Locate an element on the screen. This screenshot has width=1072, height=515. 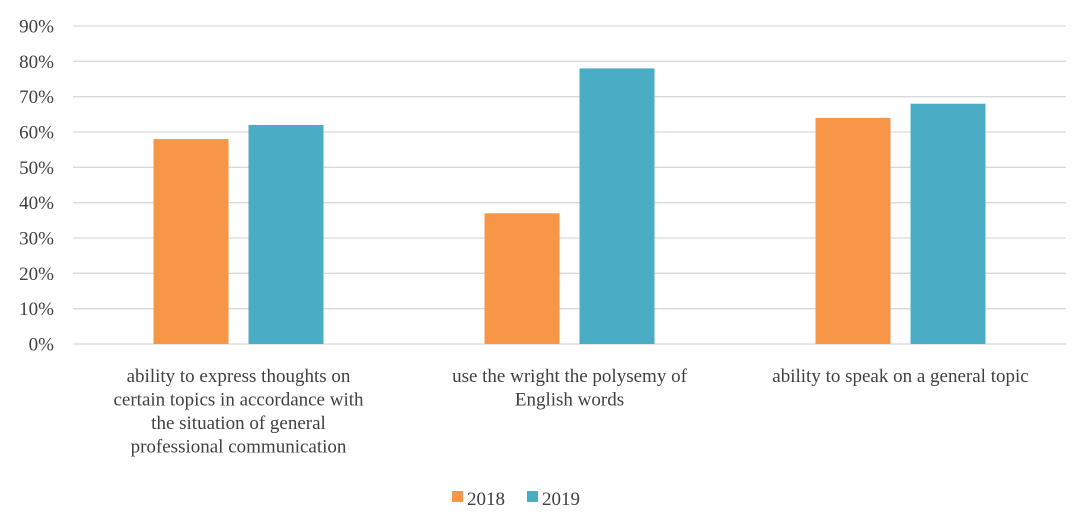
y-tick-label: 10% is located at coordinates (36, 309).